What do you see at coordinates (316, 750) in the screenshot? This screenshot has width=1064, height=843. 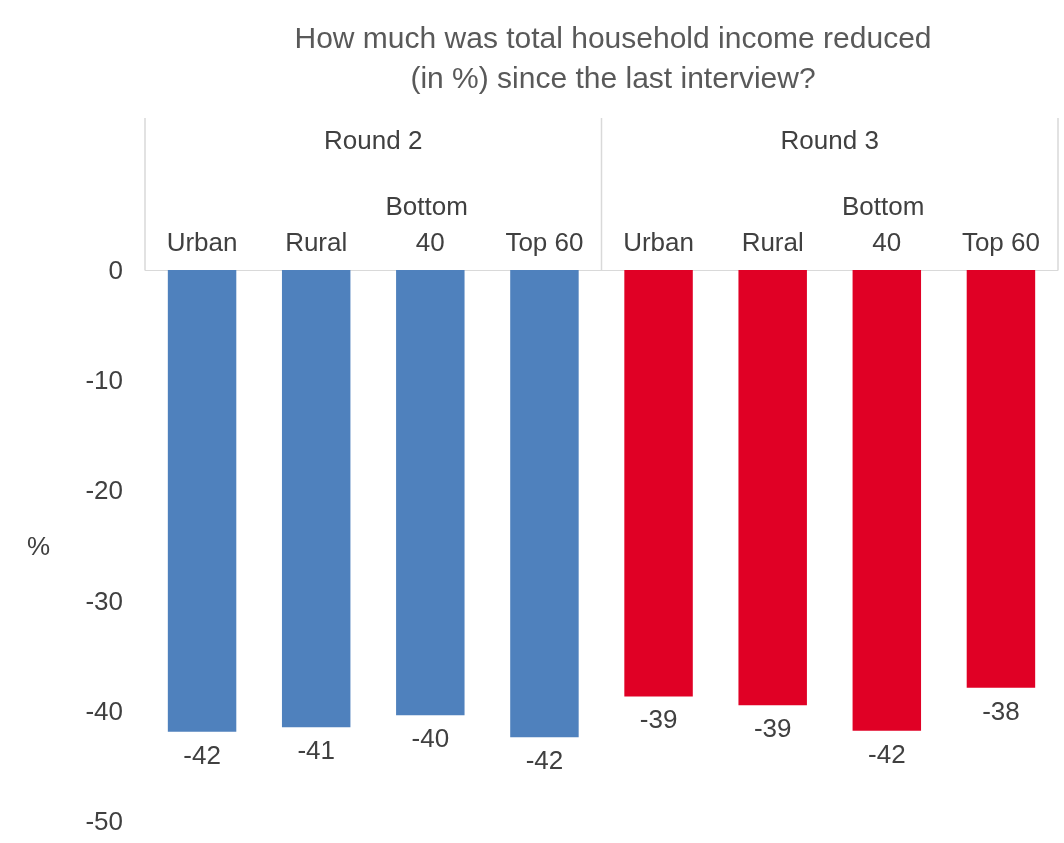 I see `data-label: -41` at bounding box center [316, 750].